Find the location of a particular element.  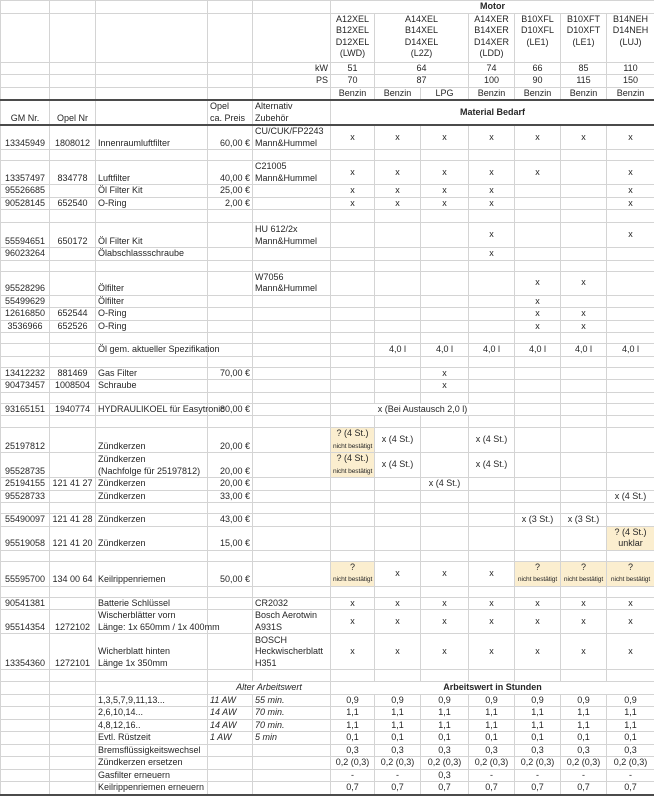

cell-value-text: 4,0 l is located at coordinates (491, 349).